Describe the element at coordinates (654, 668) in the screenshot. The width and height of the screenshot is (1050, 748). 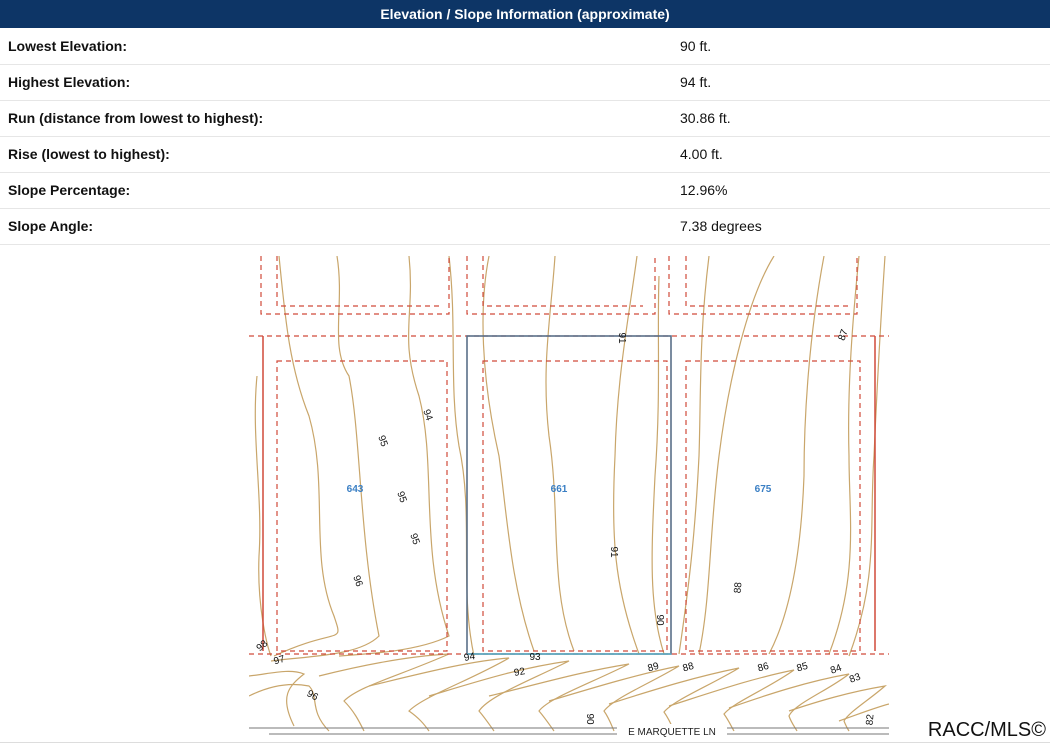
I see `contour-label: 89` at that location.